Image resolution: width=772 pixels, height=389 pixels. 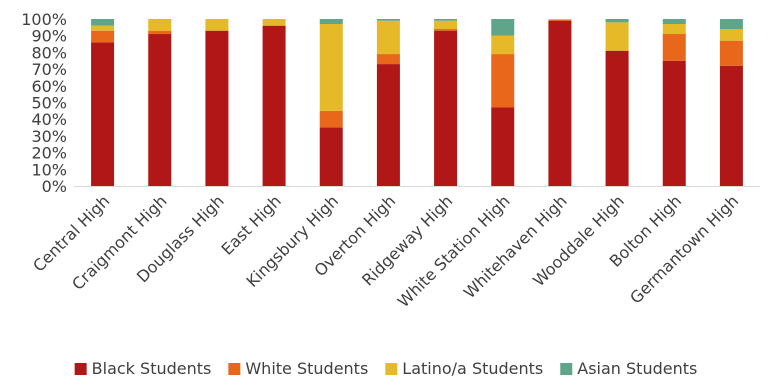 I want to click on bar-group-wooddale-high, so click(x=617, y=103).